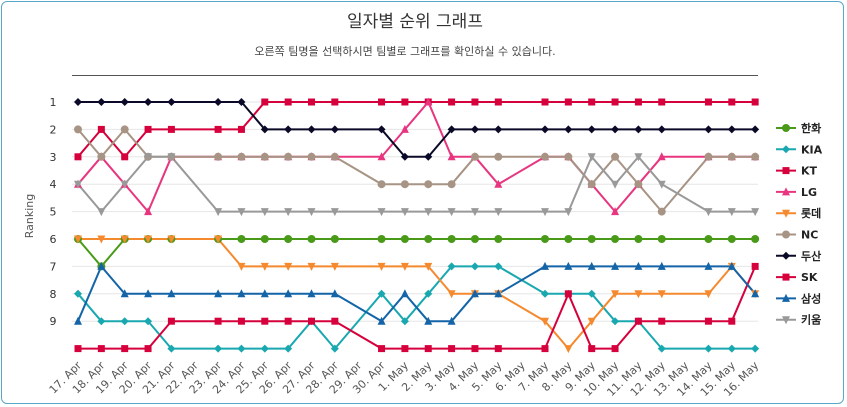 This screenshot has height=407, width=847. What do you see at coordinates (811, 298) in the screenshot?
I see `legend-item-8: 삼성` at bounding box center [811, 298].